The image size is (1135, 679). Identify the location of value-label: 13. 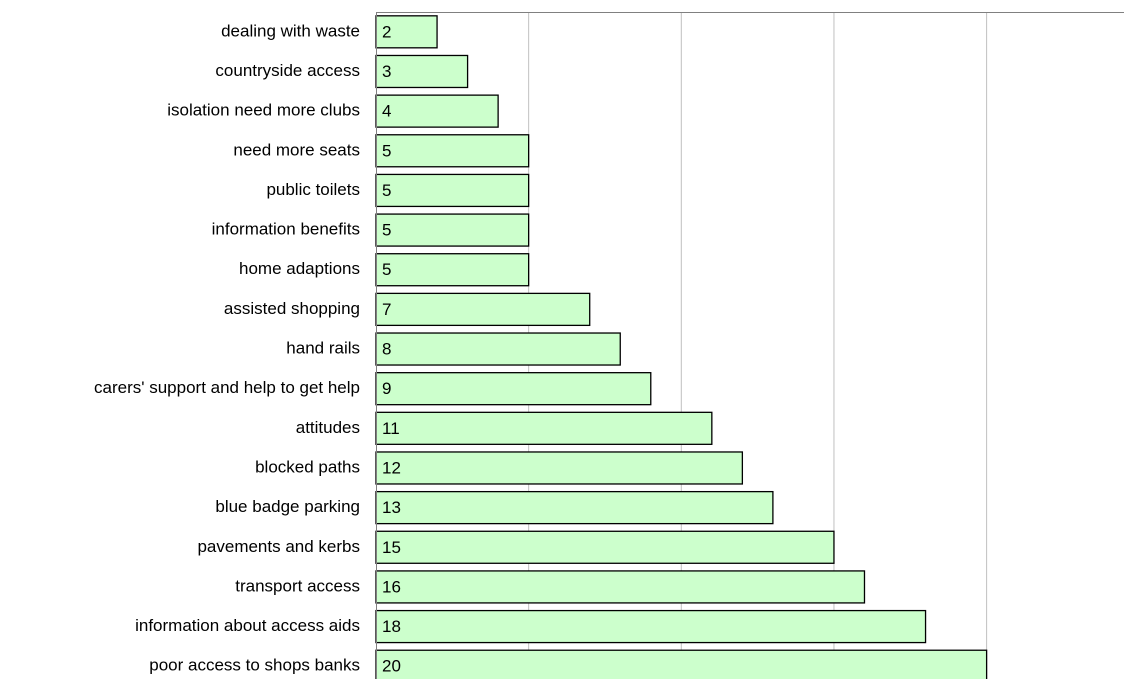
(391, 507).